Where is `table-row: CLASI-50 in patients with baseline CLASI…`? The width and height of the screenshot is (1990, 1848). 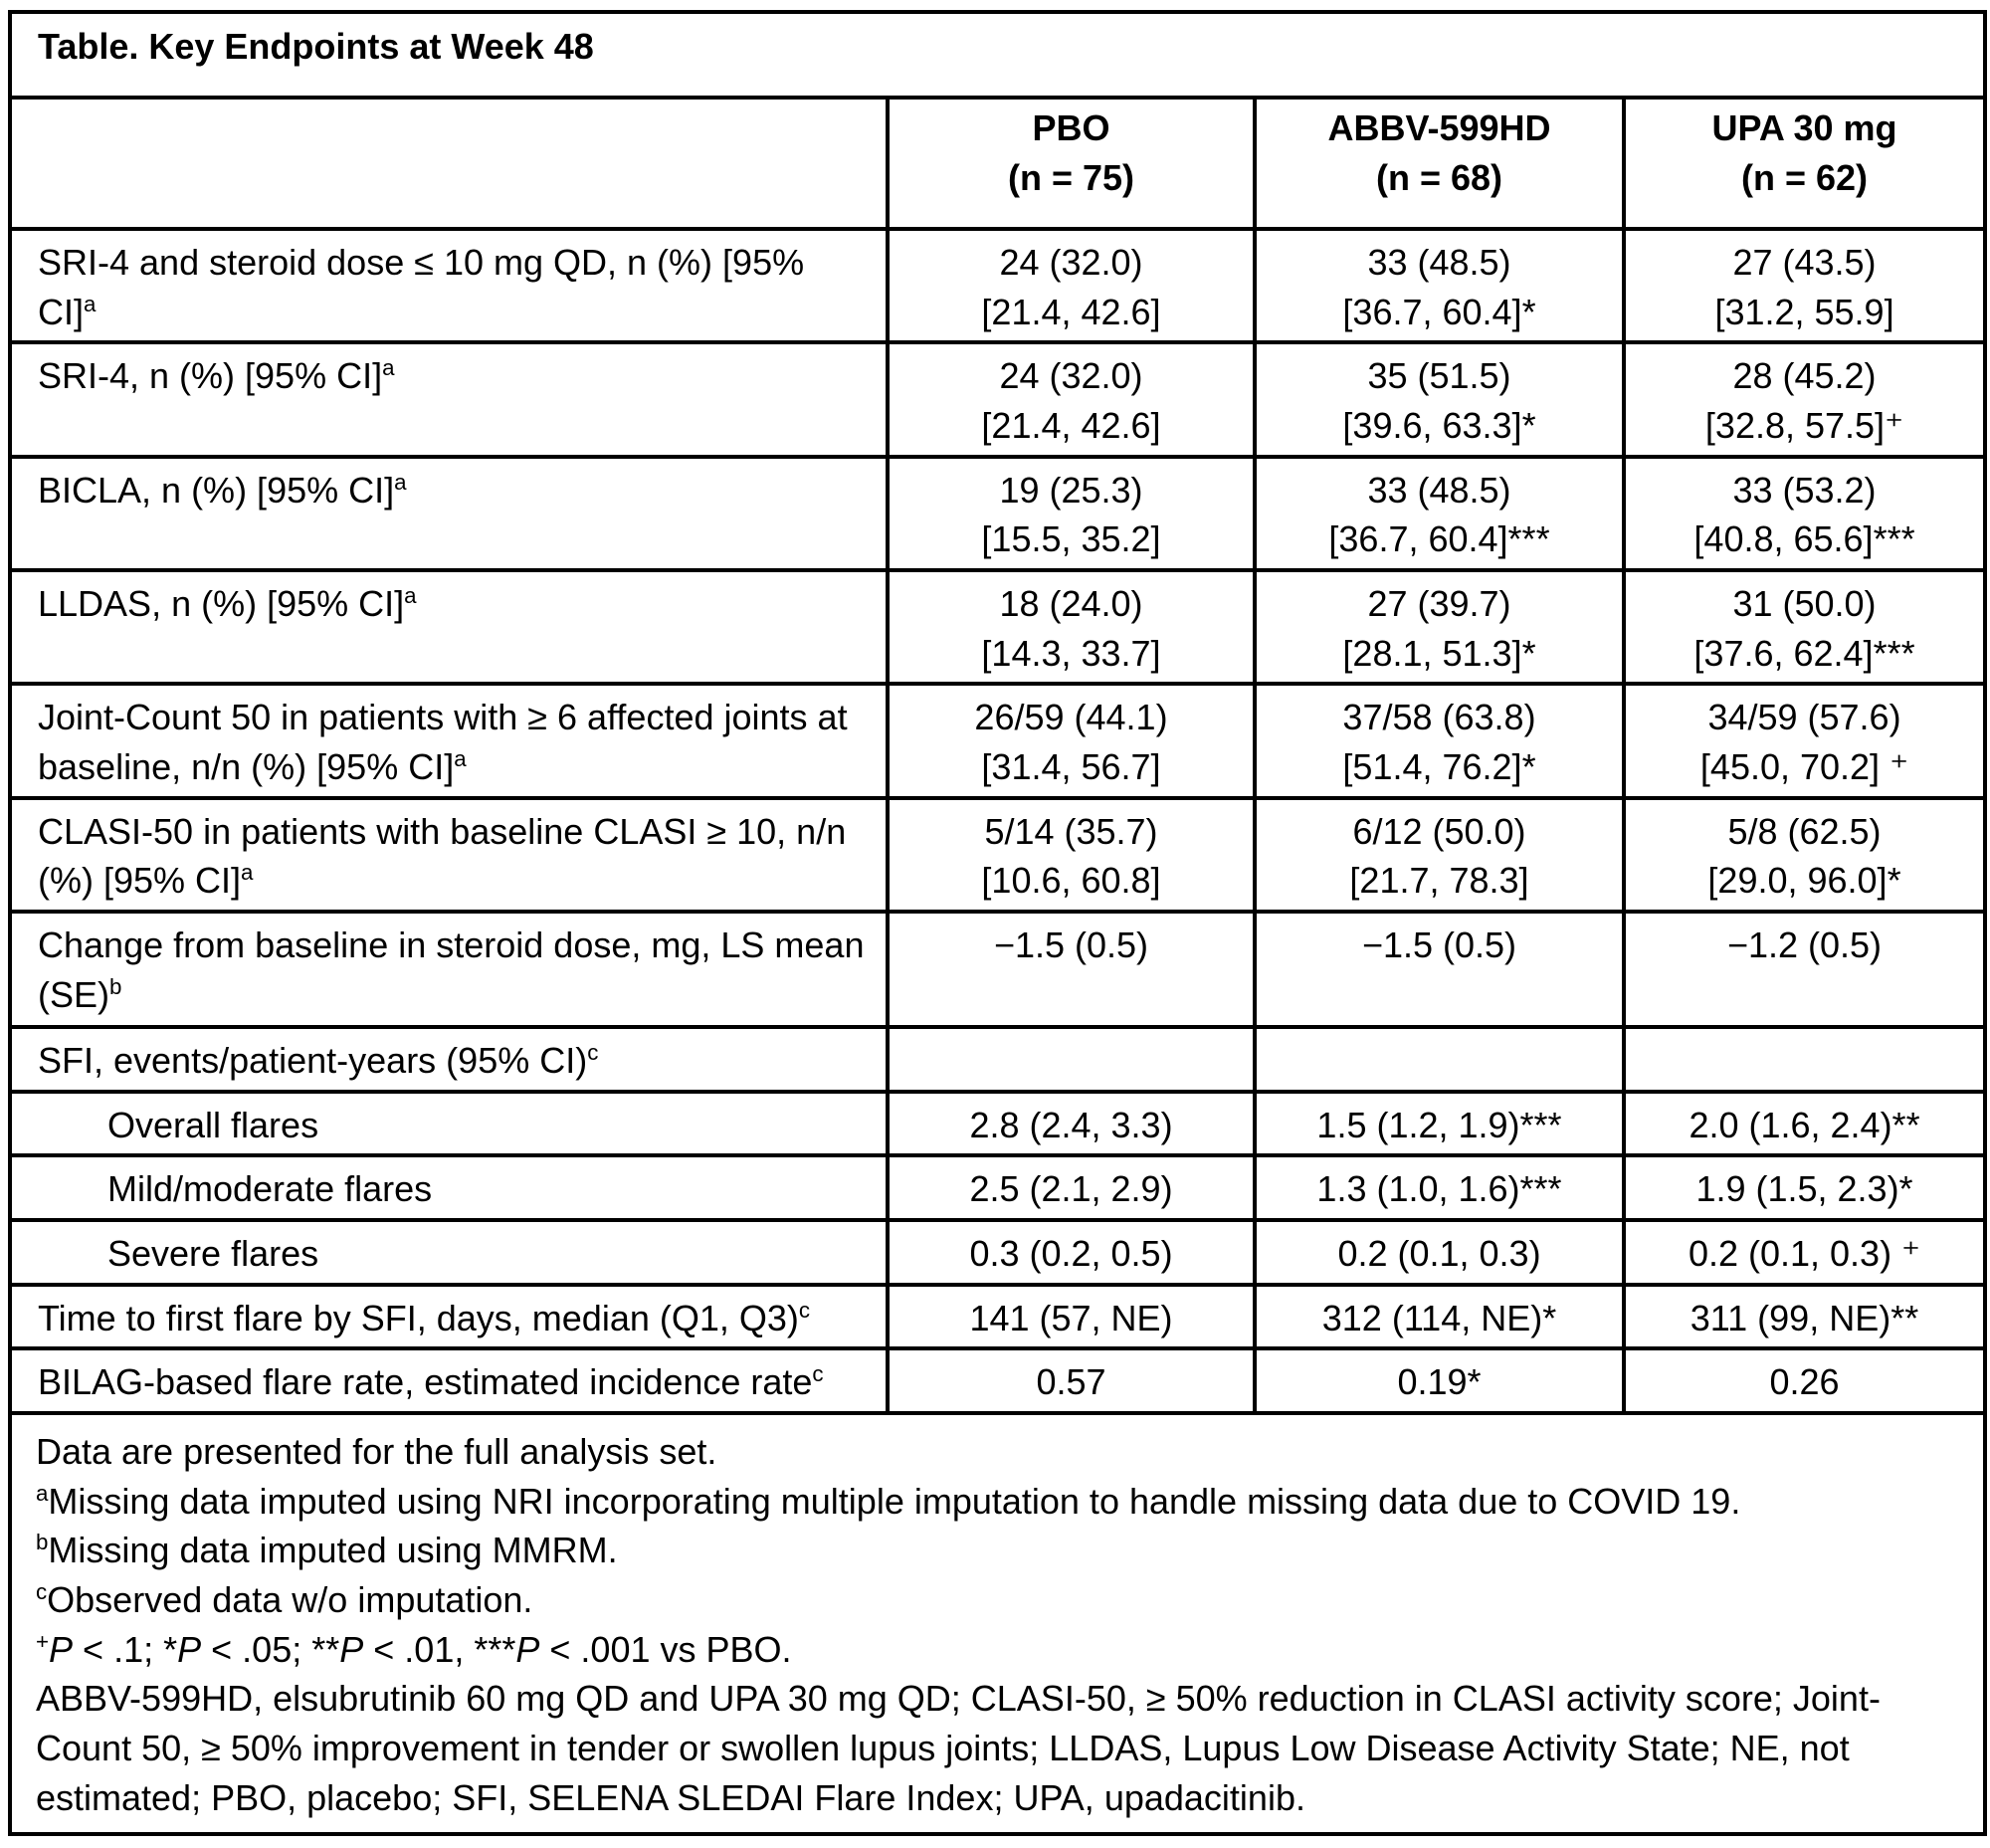
table-row: CLASI-50 in patients with baseline CLASI… is located at coordinates (998, 855).